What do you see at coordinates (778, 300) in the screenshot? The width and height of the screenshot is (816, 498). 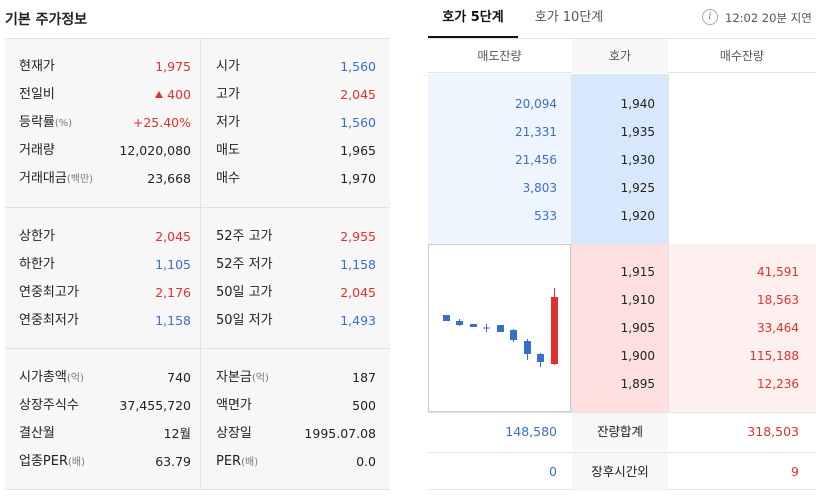 I see `bid-qty: 18,563` at bounding box center [778, 300].